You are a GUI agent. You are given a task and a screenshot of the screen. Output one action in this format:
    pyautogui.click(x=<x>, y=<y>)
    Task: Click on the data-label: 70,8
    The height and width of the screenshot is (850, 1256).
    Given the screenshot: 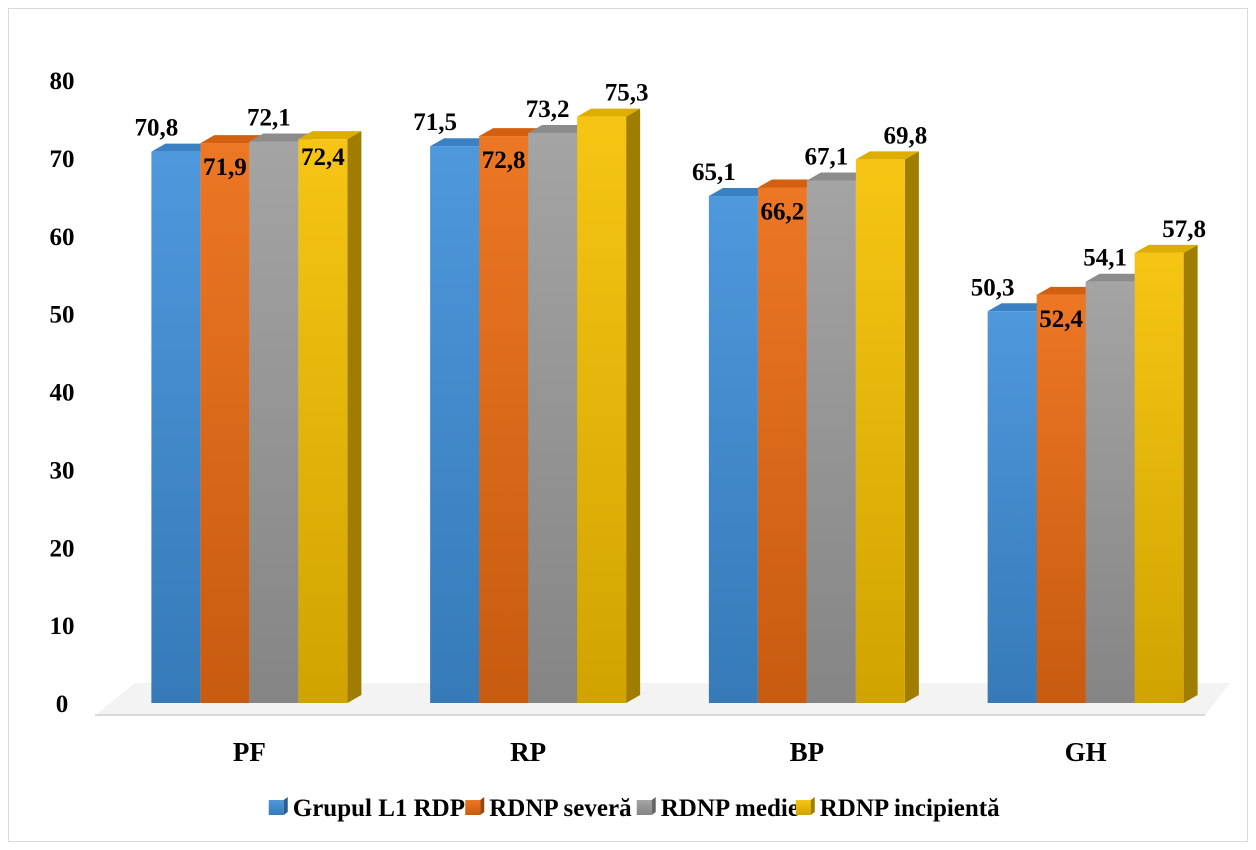 What is the action you would take?
    pyautogui.click(x=157, y=128)
    